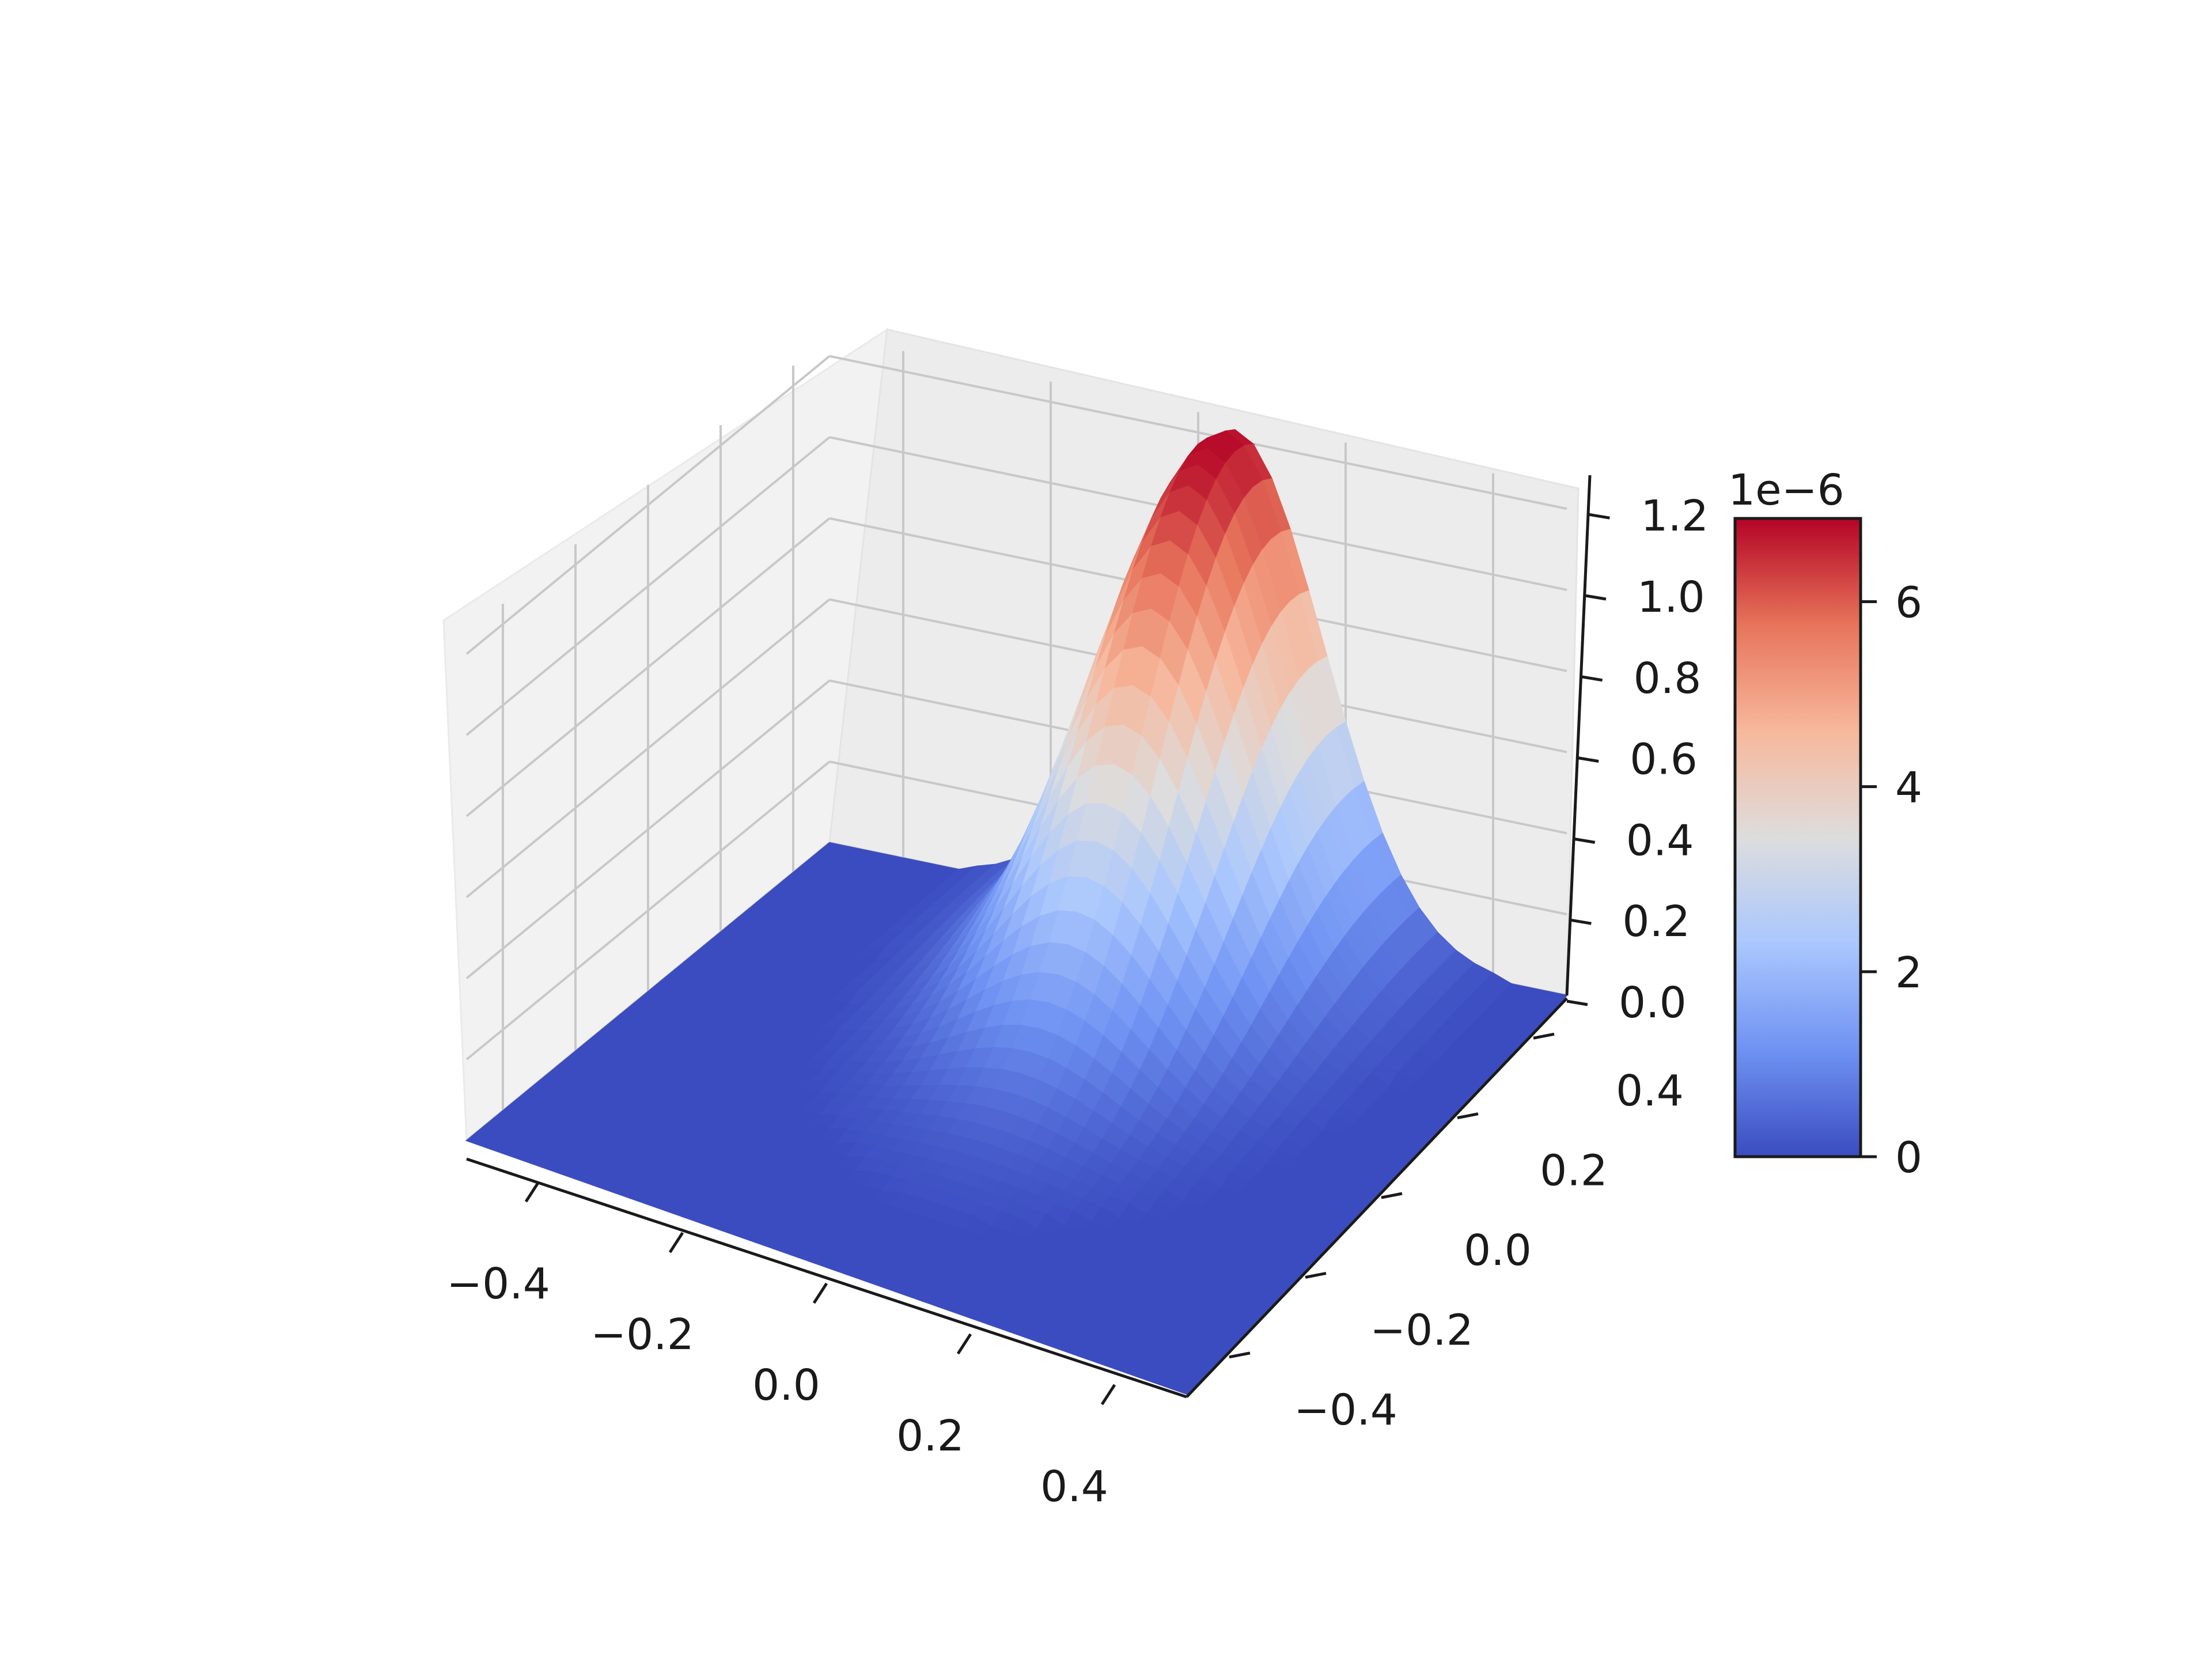 Image resolution: width=2212 pixels, height=1659 pixels. I want to click on z-tick-label: 0.0, so click(1653, 1003).